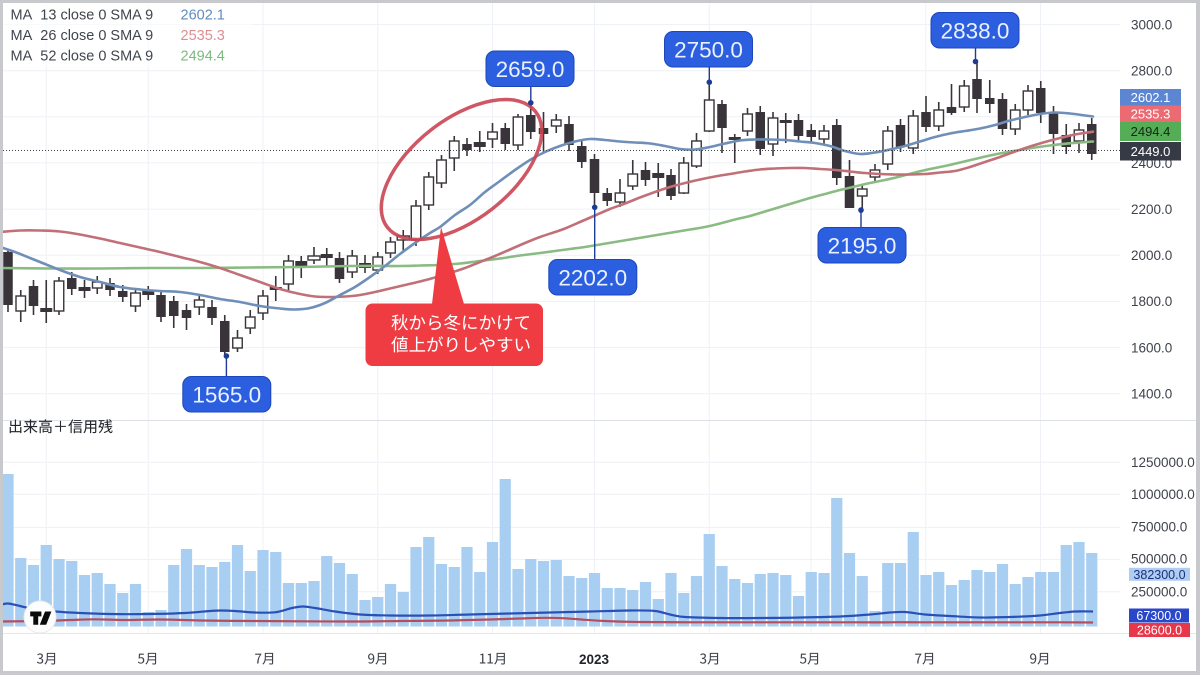 This screenshot has width=1200, height=680. Describe the element at coordinates (1151, 301) in the screenshot. I see `svg-text: 1800.0` at that location.